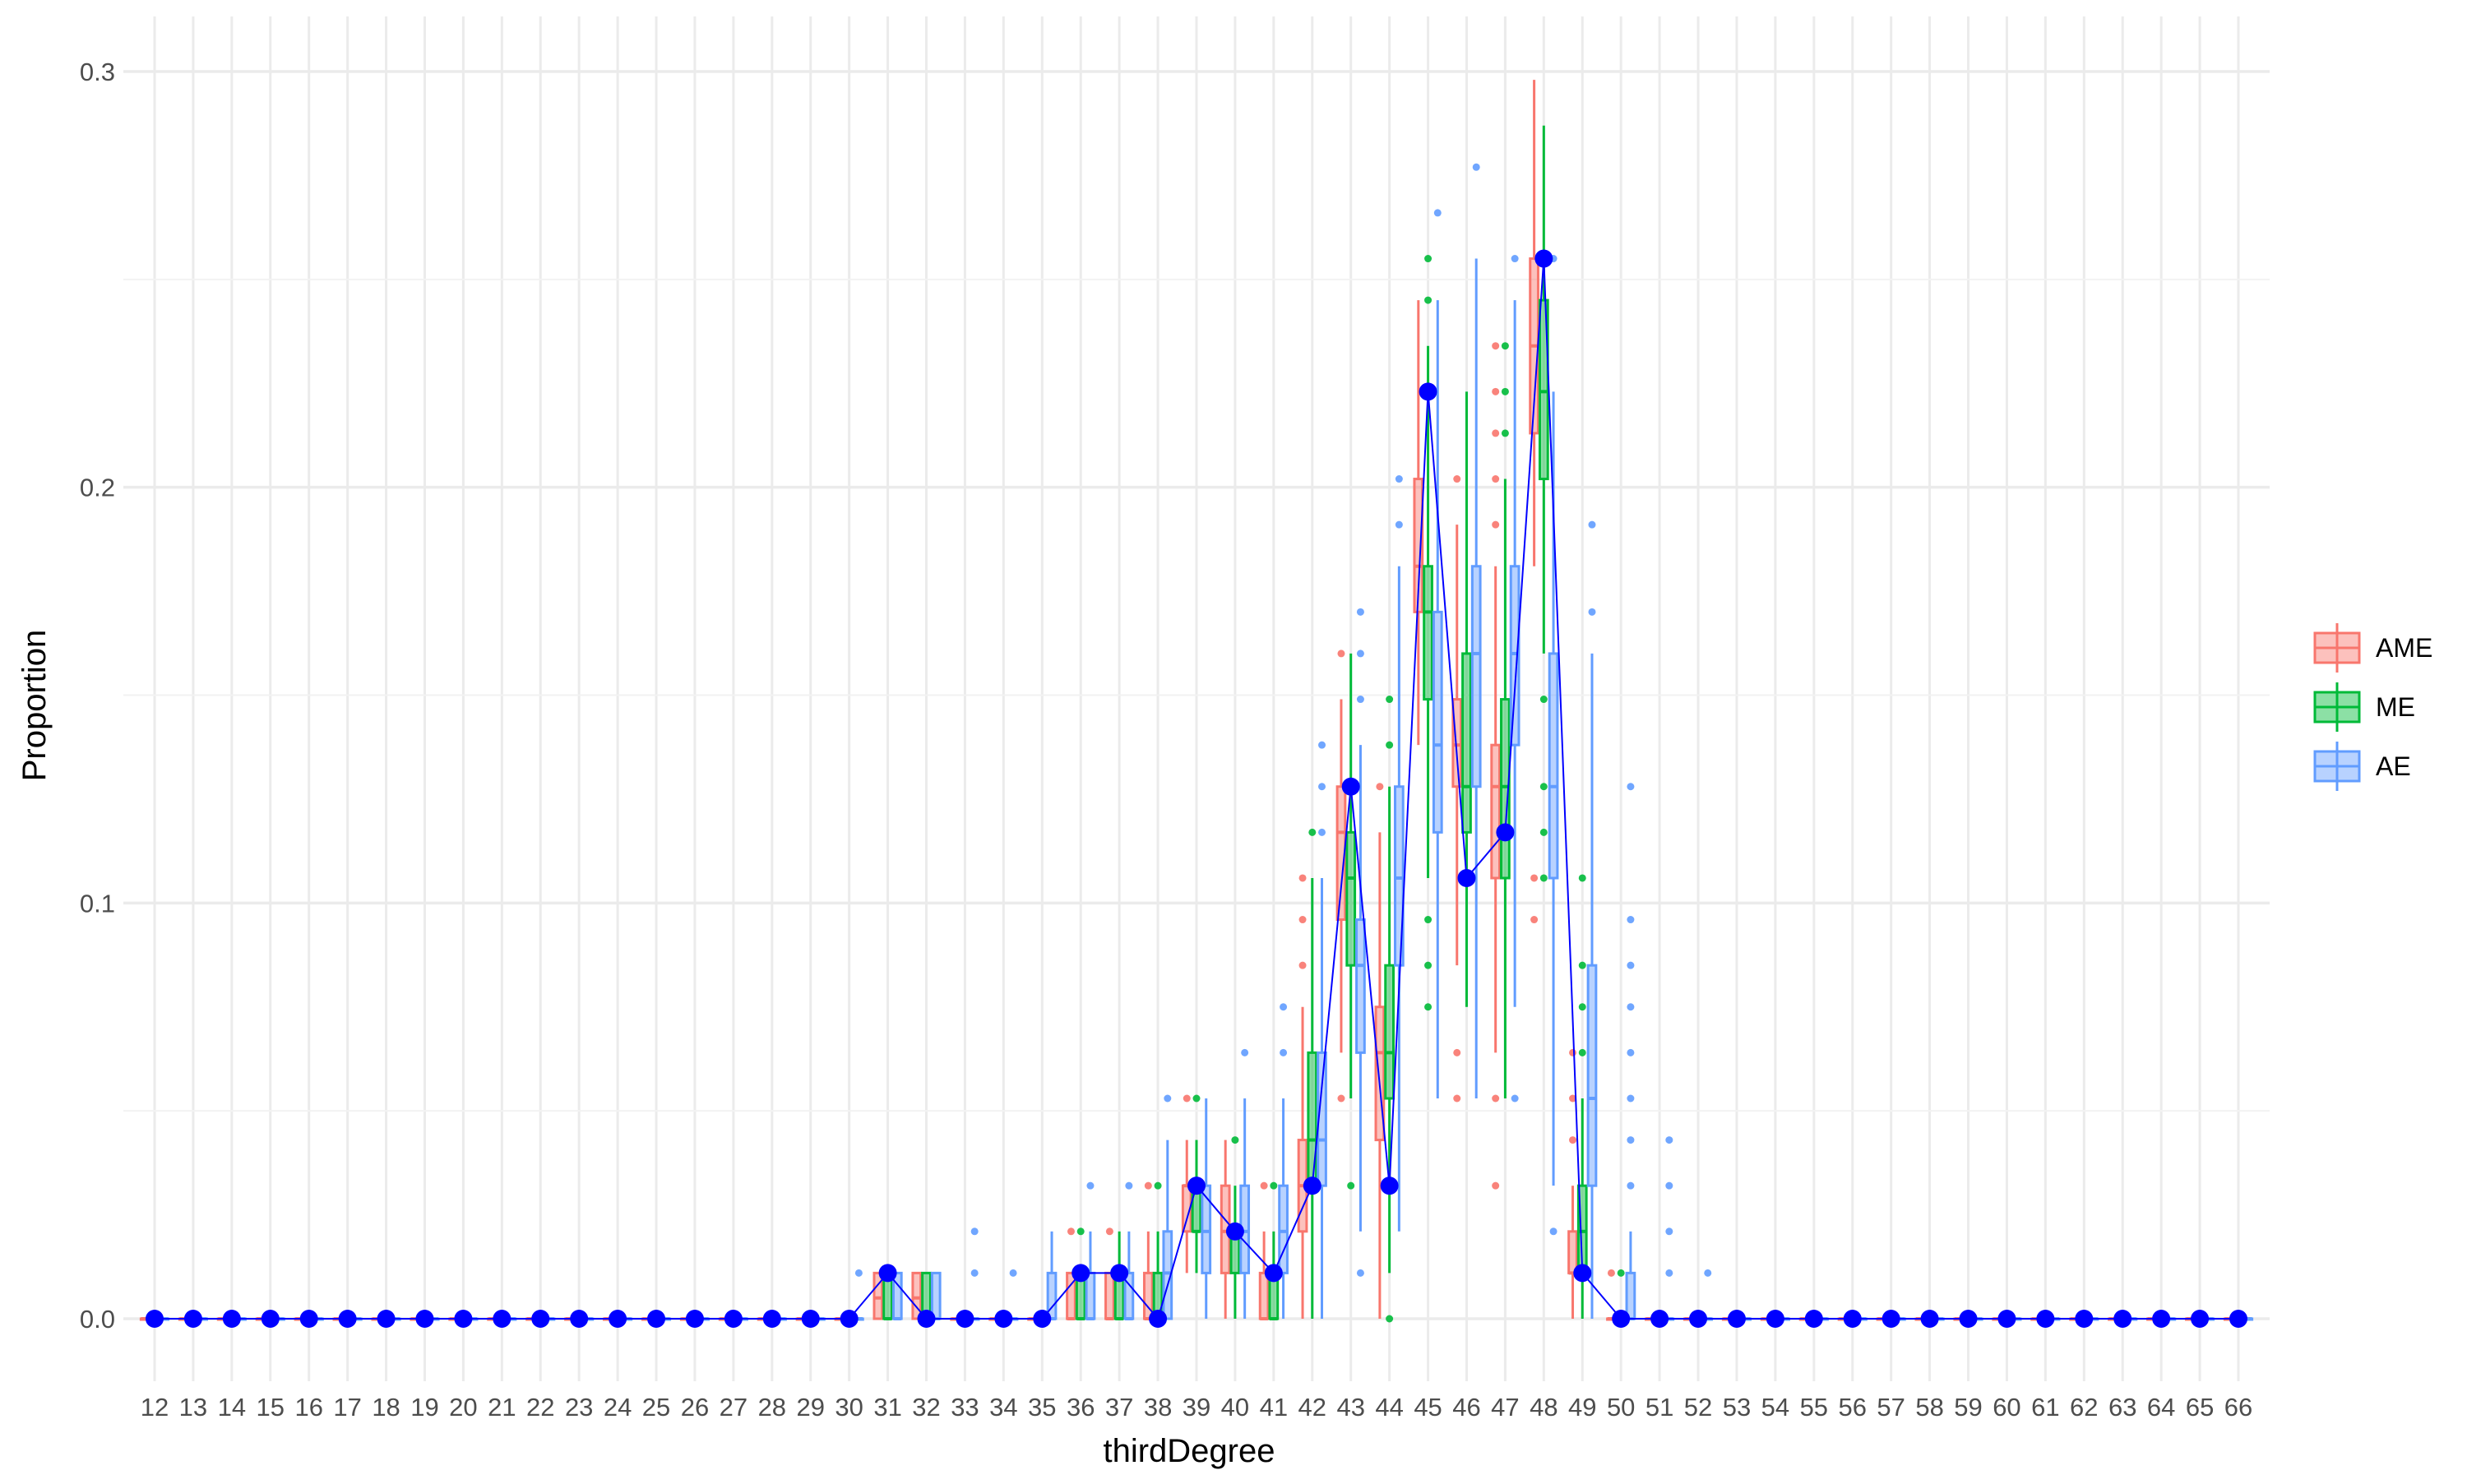 The image size is (2467, 1484). What do you see at coordinates (1428, 1408) in the screenshot?
I see `x-tick-label: 45` at bounding box center [1428, 1408].